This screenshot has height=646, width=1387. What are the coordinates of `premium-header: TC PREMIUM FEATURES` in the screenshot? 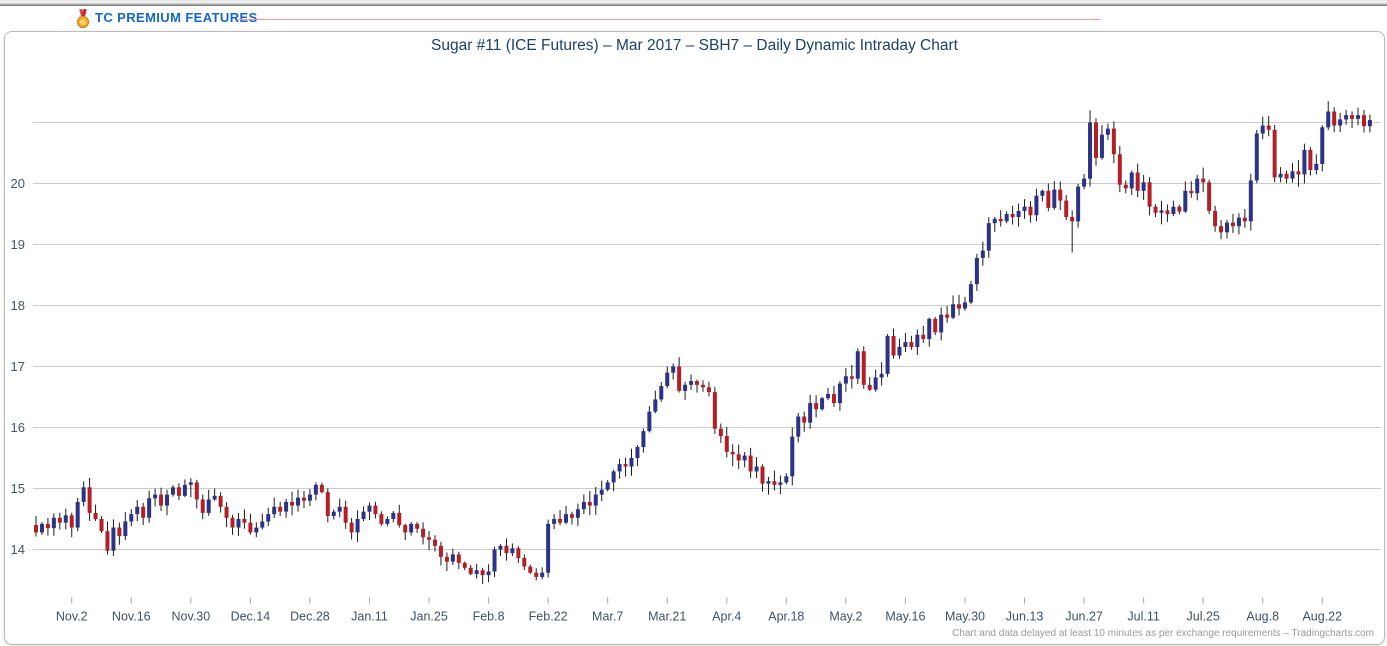 It's located at (693, 18).